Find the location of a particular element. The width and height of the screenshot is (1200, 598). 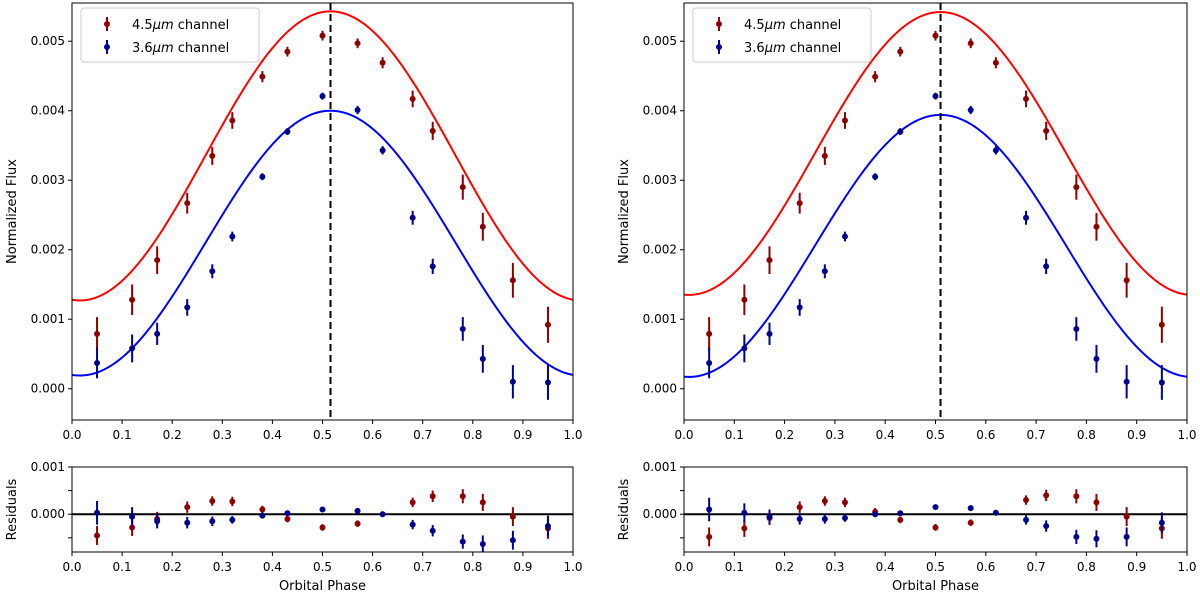

y-axis-label: Normalized Flux is located at coordinates (624, 211).